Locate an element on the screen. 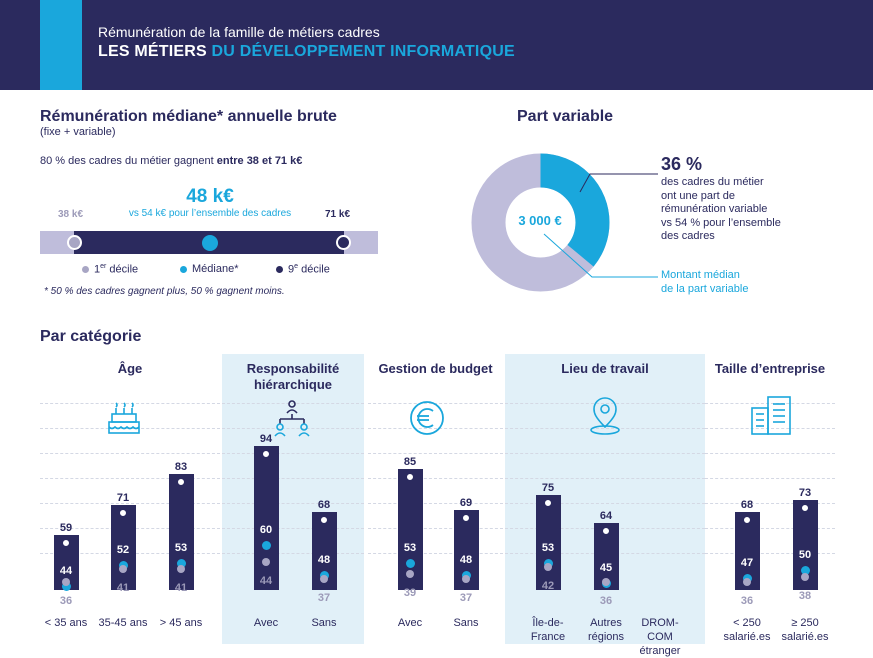  legend-d9-text: décile is located at coordinates (314, 269).